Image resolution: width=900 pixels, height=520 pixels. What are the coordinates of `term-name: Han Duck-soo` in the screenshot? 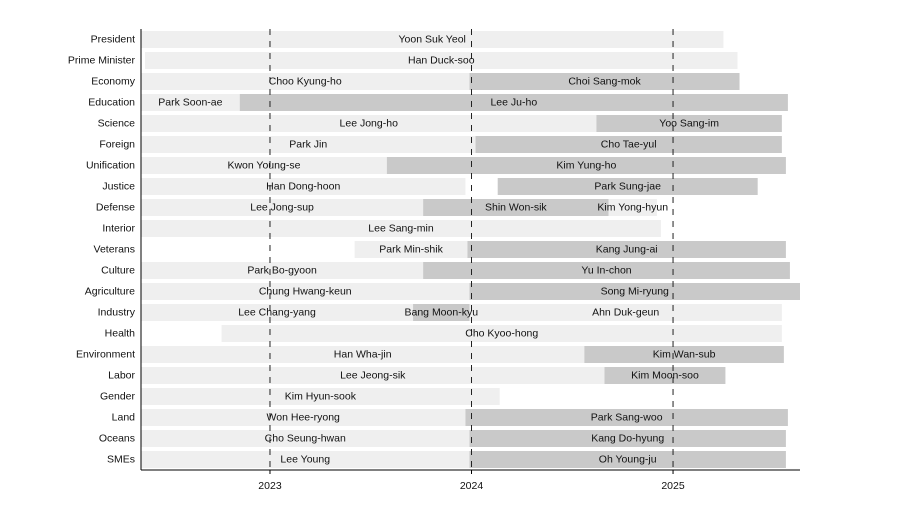 It's located at (441, 60).